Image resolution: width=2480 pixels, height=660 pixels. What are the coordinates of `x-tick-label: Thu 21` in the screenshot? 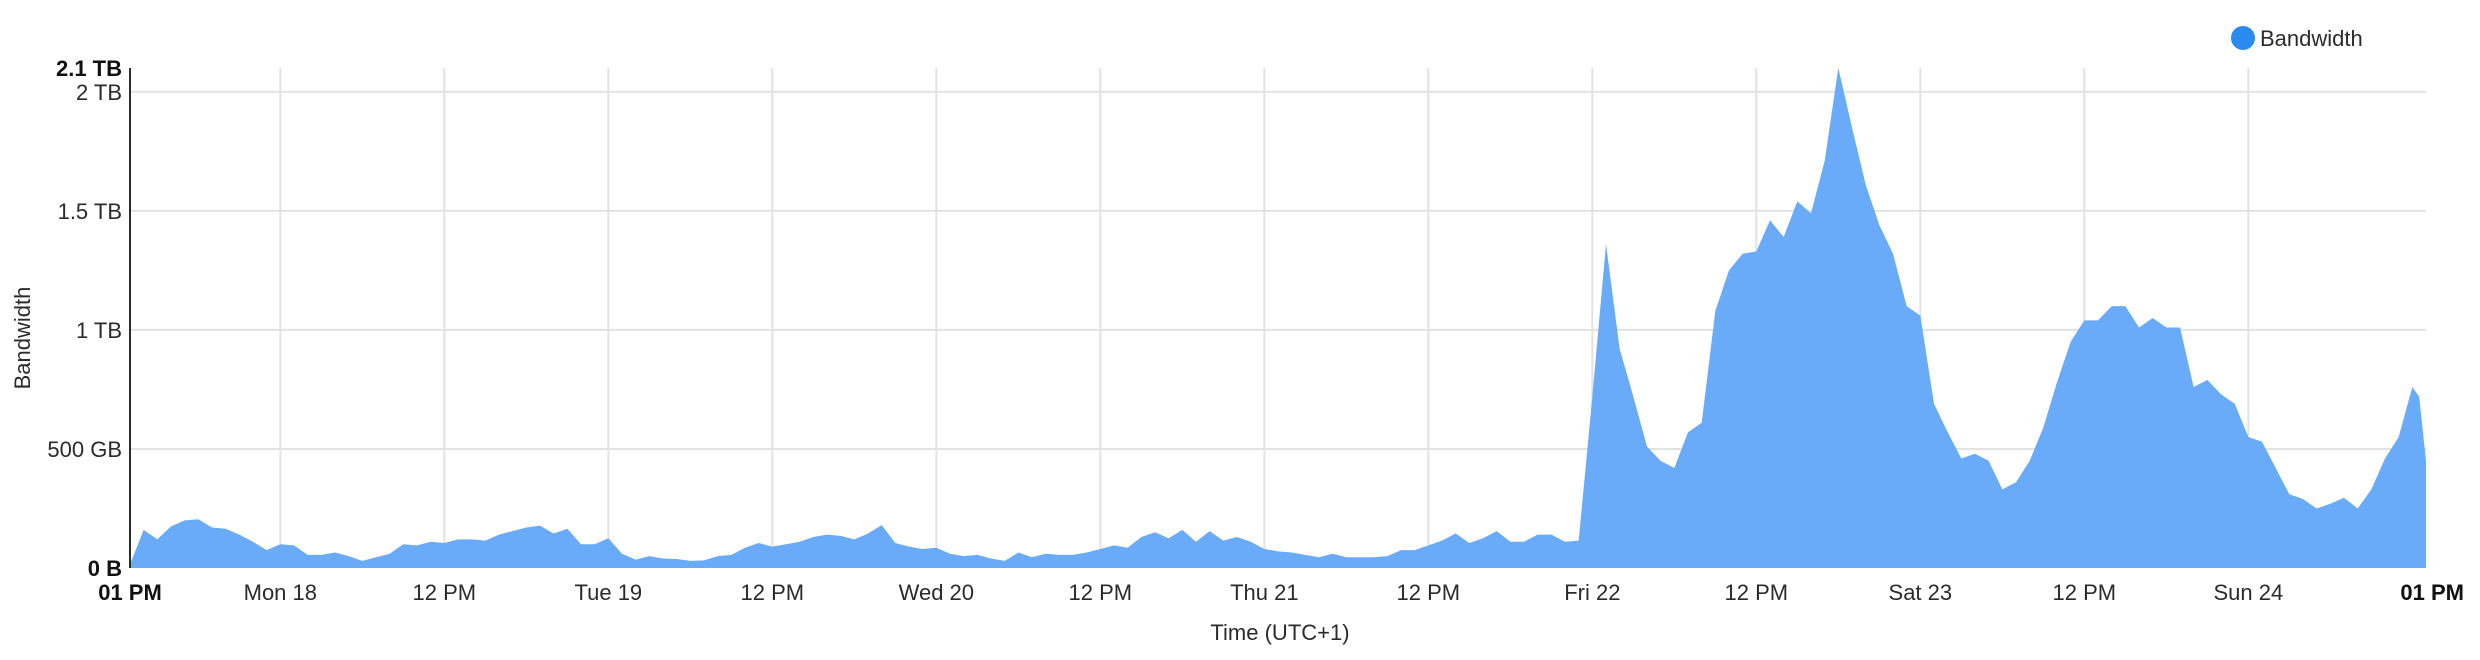 It's located at (1264, 592).